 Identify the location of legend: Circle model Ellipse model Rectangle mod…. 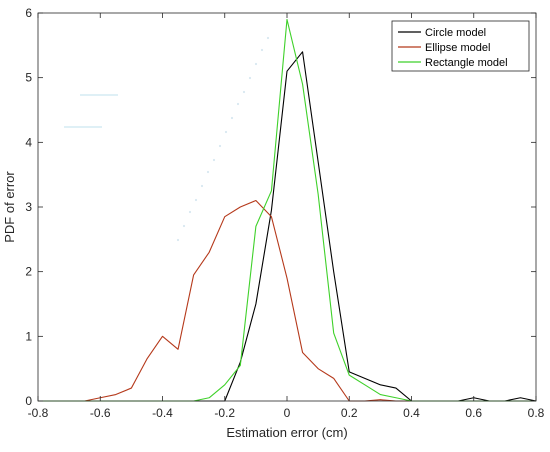
(460, 46).